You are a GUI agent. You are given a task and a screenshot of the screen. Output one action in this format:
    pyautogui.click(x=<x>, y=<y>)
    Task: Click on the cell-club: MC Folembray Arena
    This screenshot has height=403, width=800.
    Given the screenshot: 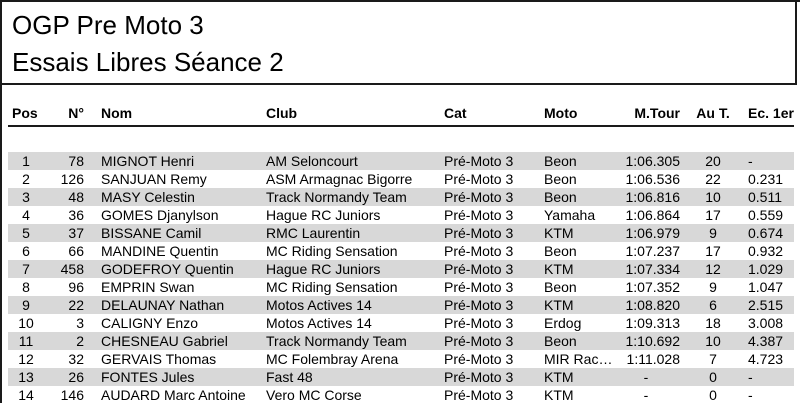 What is the action you would take?
    pyautogui.click(x=332, y=359)
    